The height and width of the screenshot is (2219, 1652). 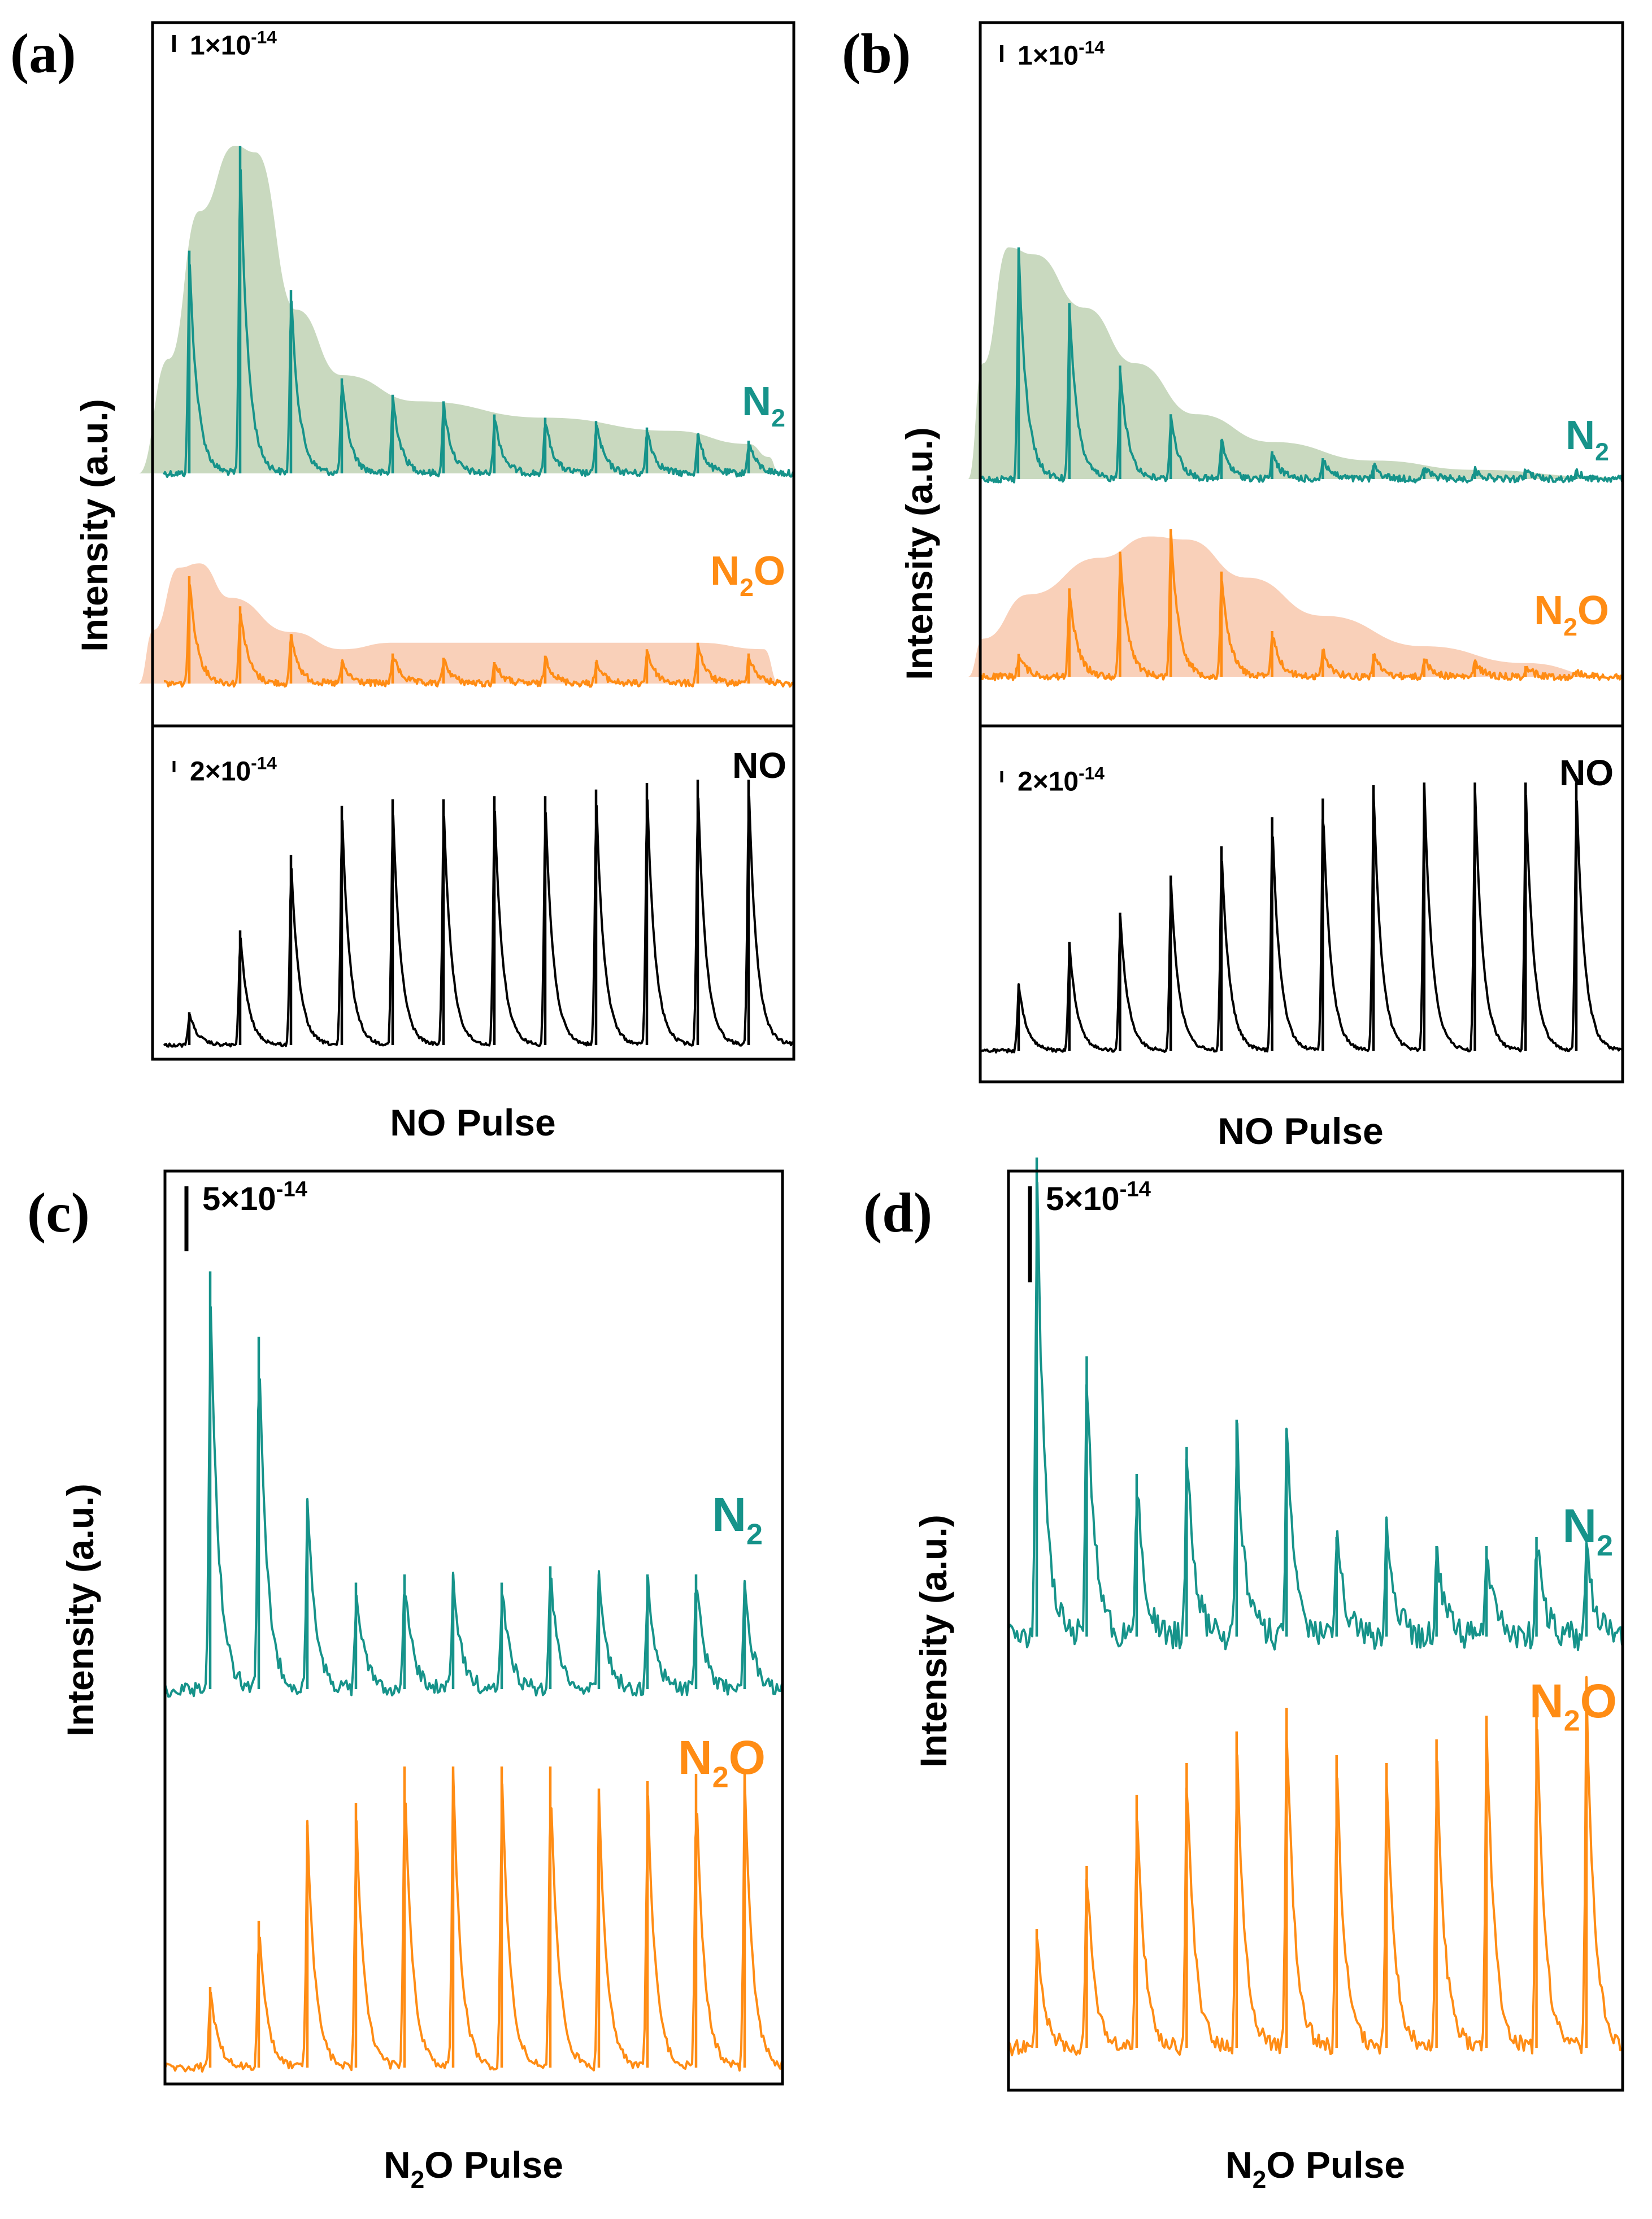 I want to click on panel-b-n2-trace, so click(x=1301, y=365).